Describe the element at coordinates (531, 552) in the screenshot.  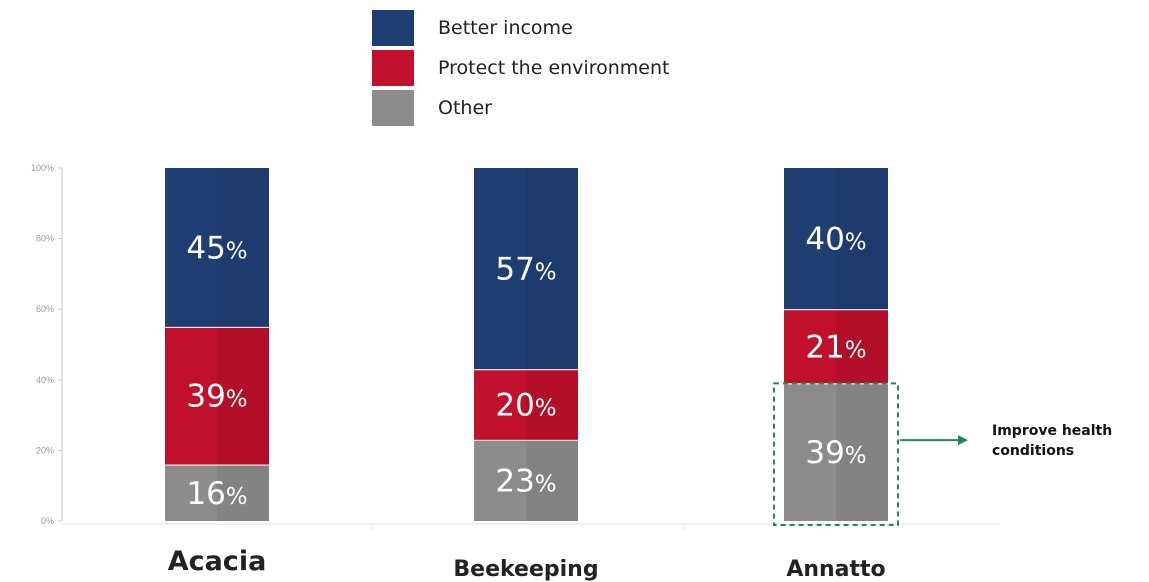
I see `x-axis: Acacia Beekeeping Annatto` at that location.